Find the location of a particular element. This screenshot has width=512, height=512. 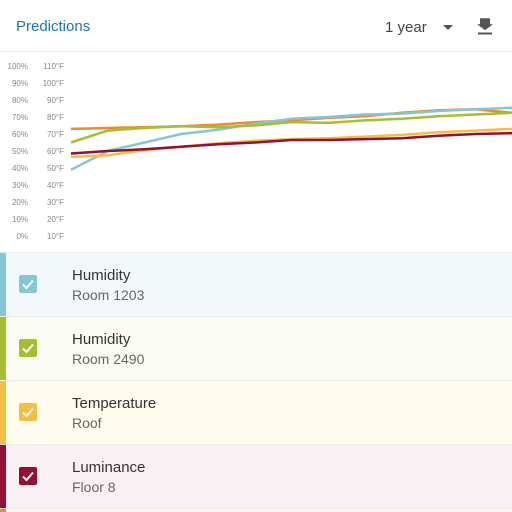

y-axis-left-tick-label: 50% is located at coordinates (20, 151).